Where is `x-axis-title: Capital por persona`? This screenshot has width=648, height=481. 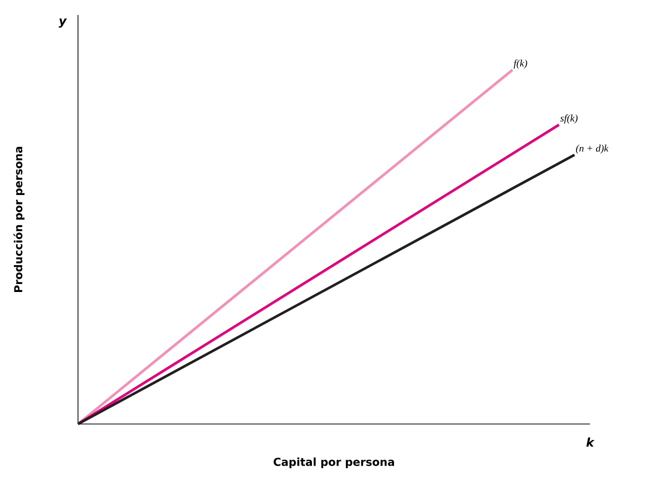
x-axis-title: Capital por persona is located at coordinates (334, 463).